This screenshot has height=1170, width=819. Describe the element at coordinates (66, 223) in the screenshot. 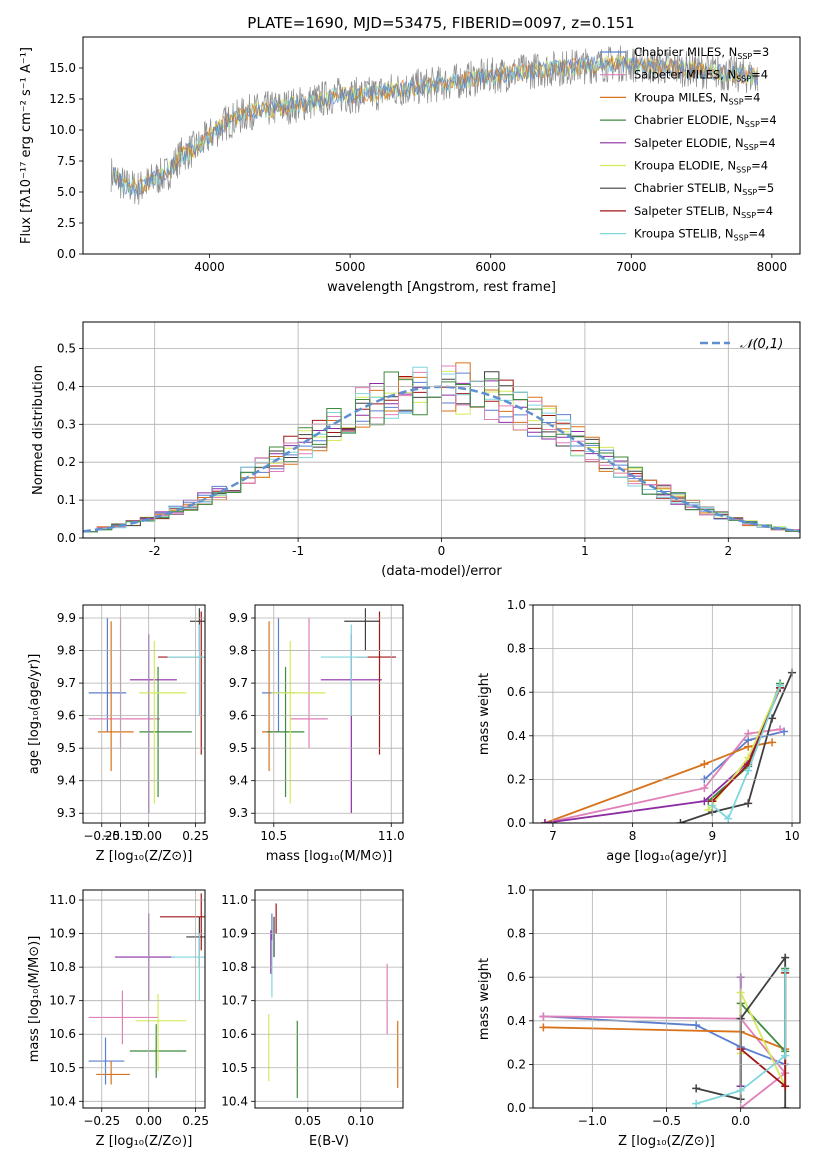

I see `y-tick-label: 2.5` at that location.